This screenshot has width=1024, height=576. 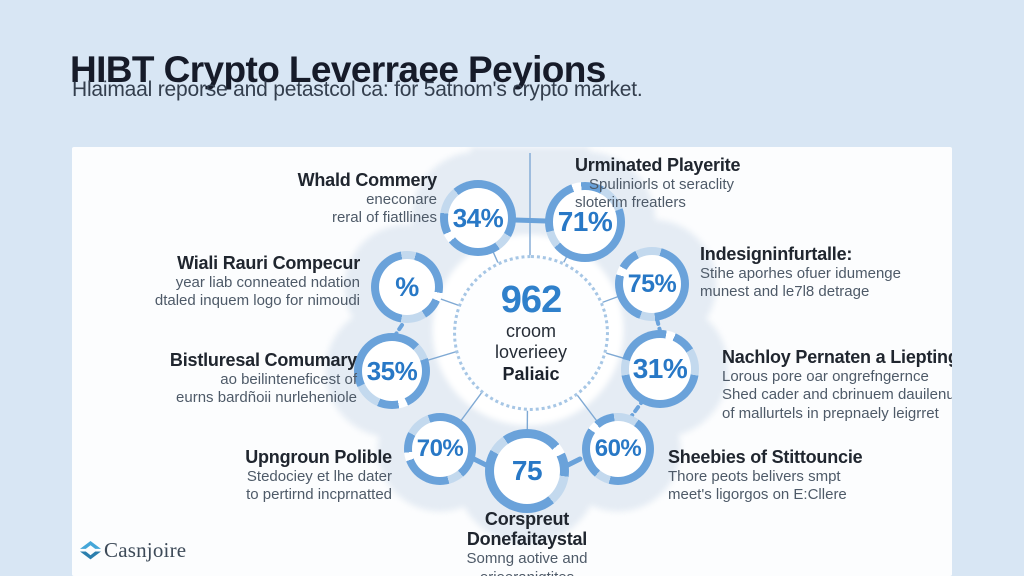 I want to click on item-subtext: eneconare, so click(x=401, y=200).